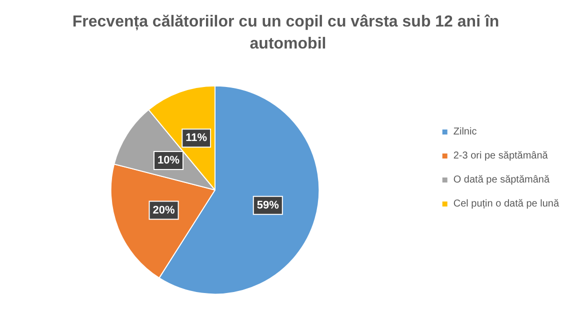 The image size is (576, 336). I want to click on data-label: 10%, so click(168, 160).